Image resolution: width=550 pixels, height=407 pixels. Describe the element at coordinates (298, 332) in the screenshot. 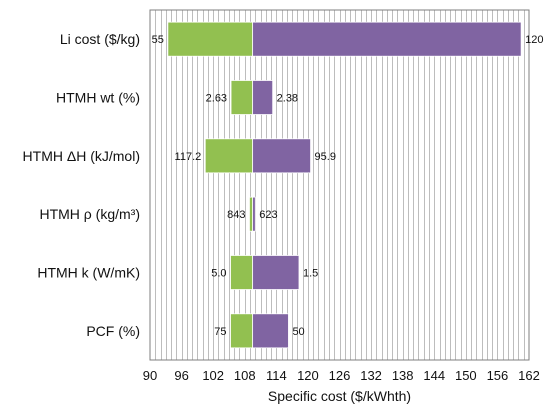

I see `data-label-high: 50` at that location.